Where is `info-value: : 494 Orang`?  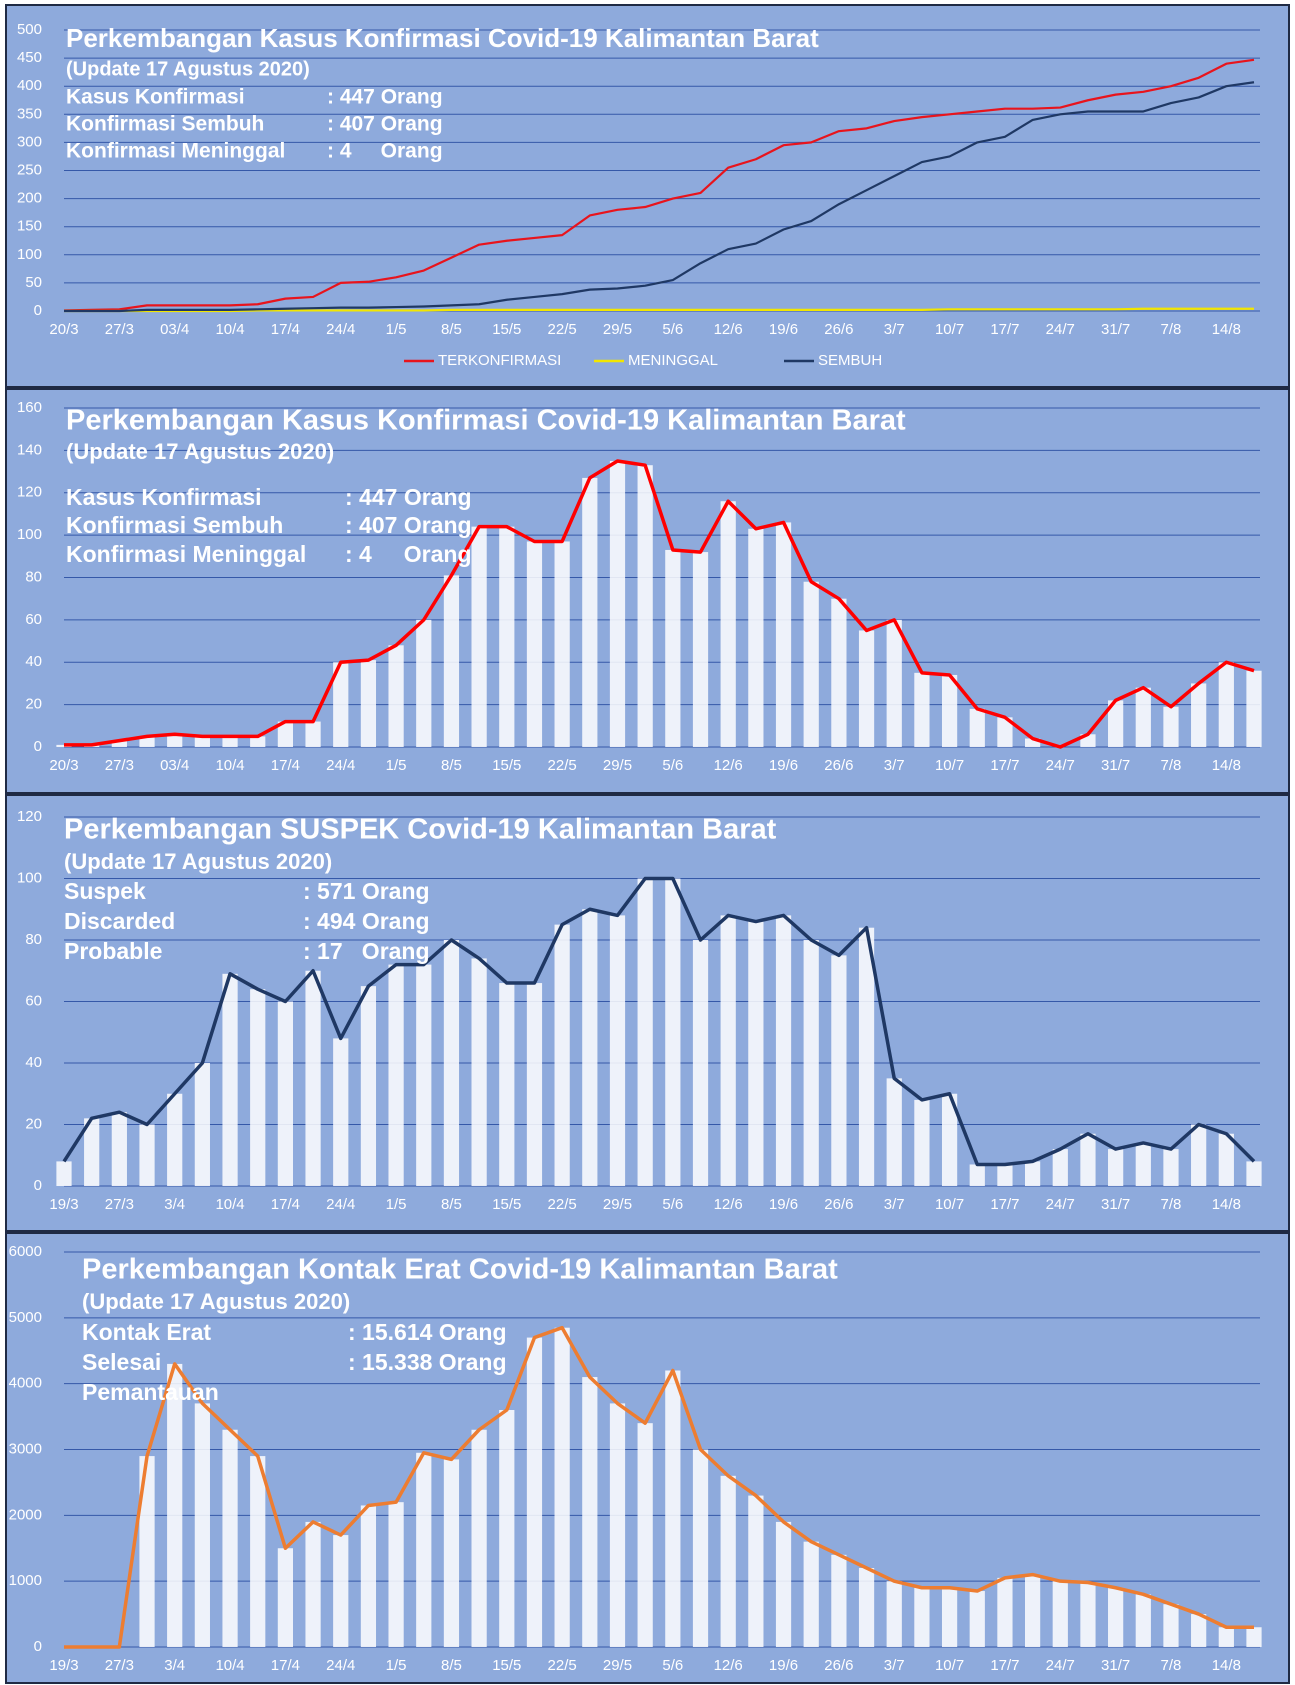
info-value: : 494 Orang is located at coordinates (366, 921).